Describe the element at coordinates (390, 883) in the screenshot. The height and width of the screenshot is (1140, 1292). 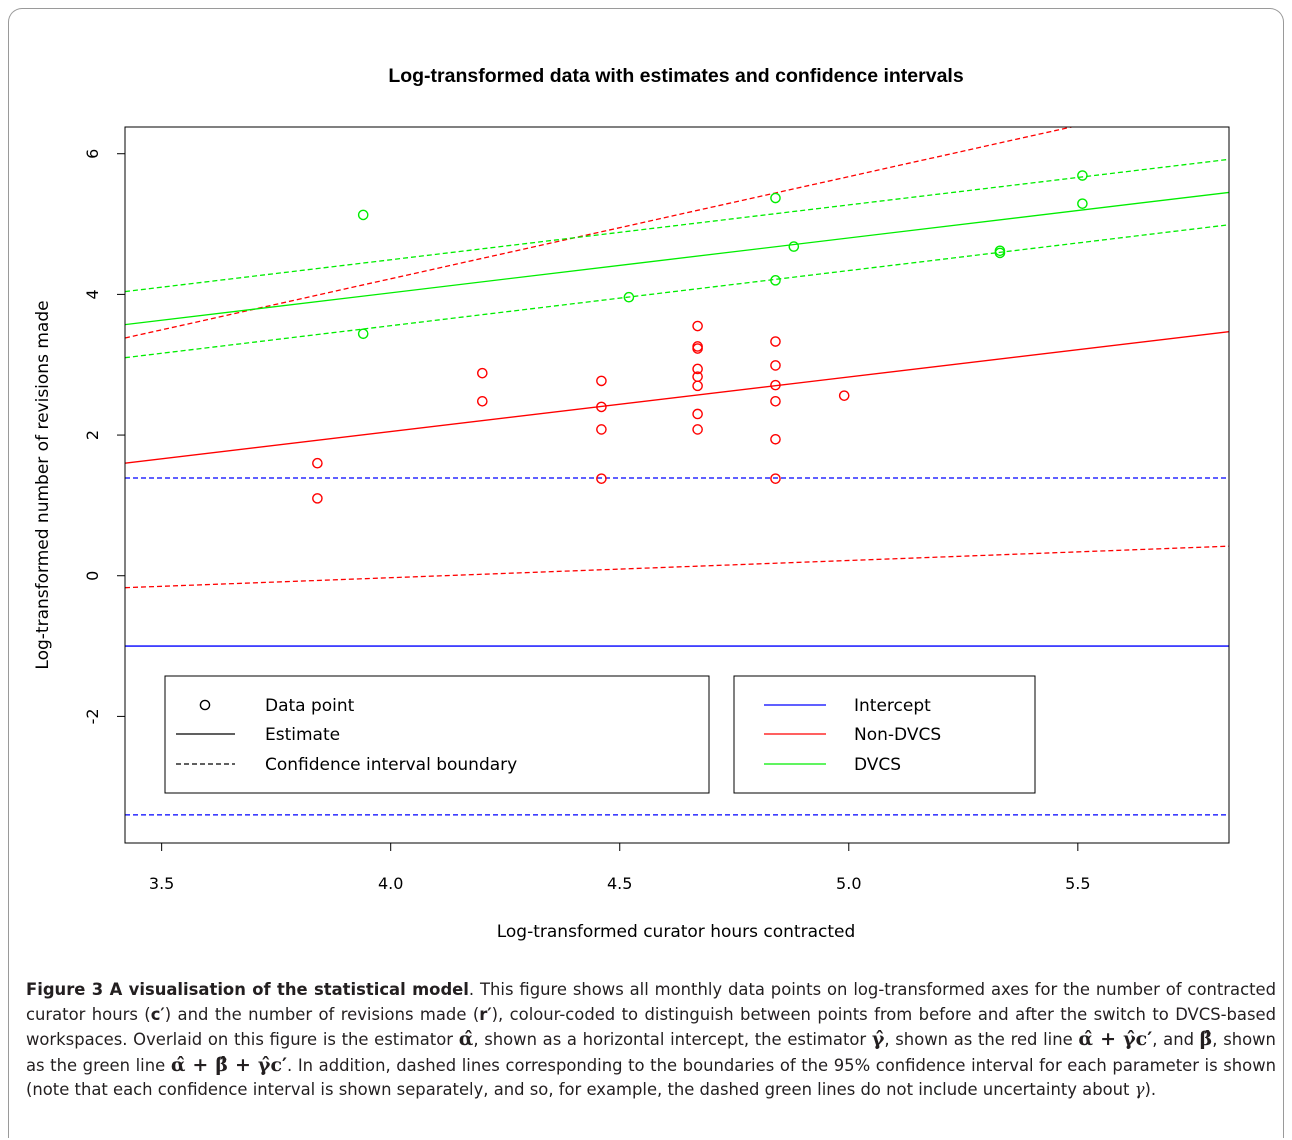
I see `x-tick-label-1: 4.0` at that location.